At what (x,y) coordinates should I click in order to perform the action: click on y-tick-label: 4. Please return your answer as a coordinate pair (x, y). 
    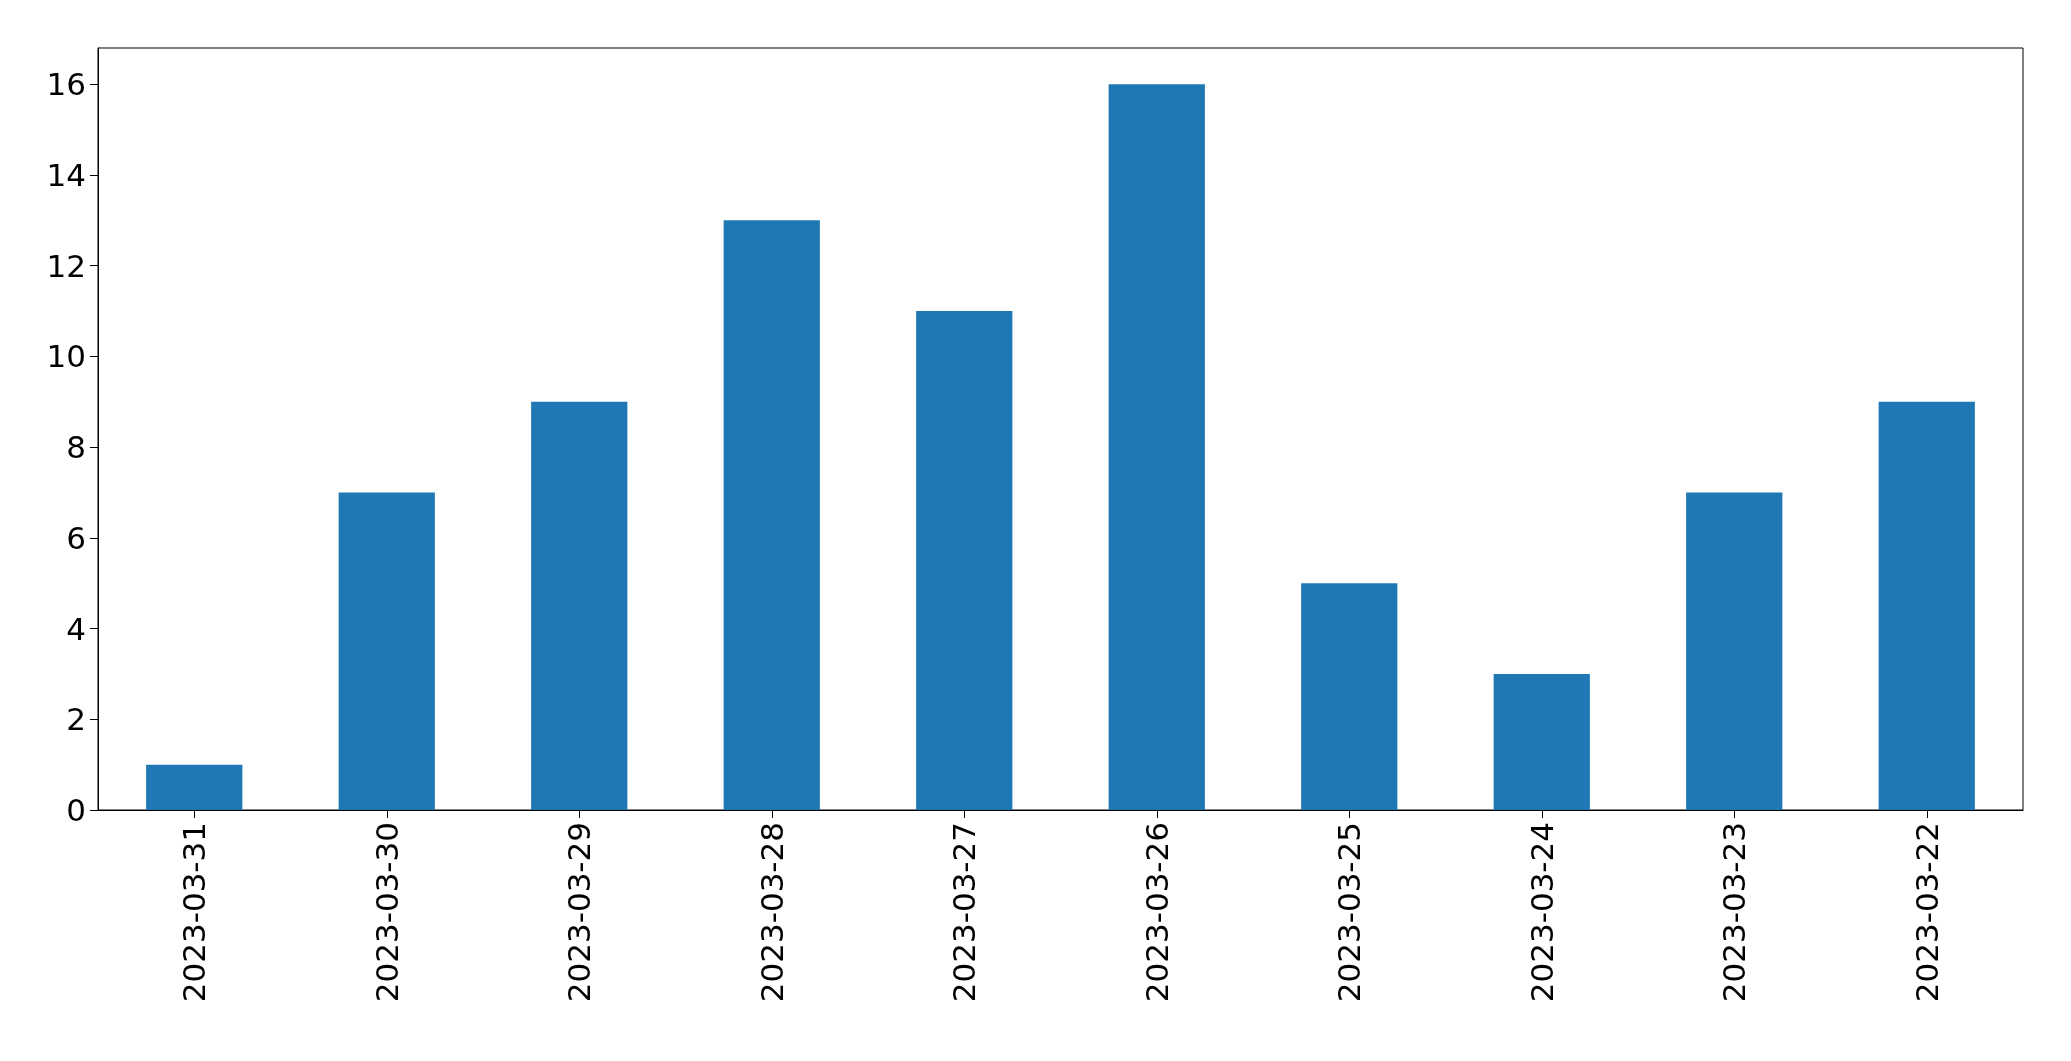
    Looking at the image, I should click on (76, 628).